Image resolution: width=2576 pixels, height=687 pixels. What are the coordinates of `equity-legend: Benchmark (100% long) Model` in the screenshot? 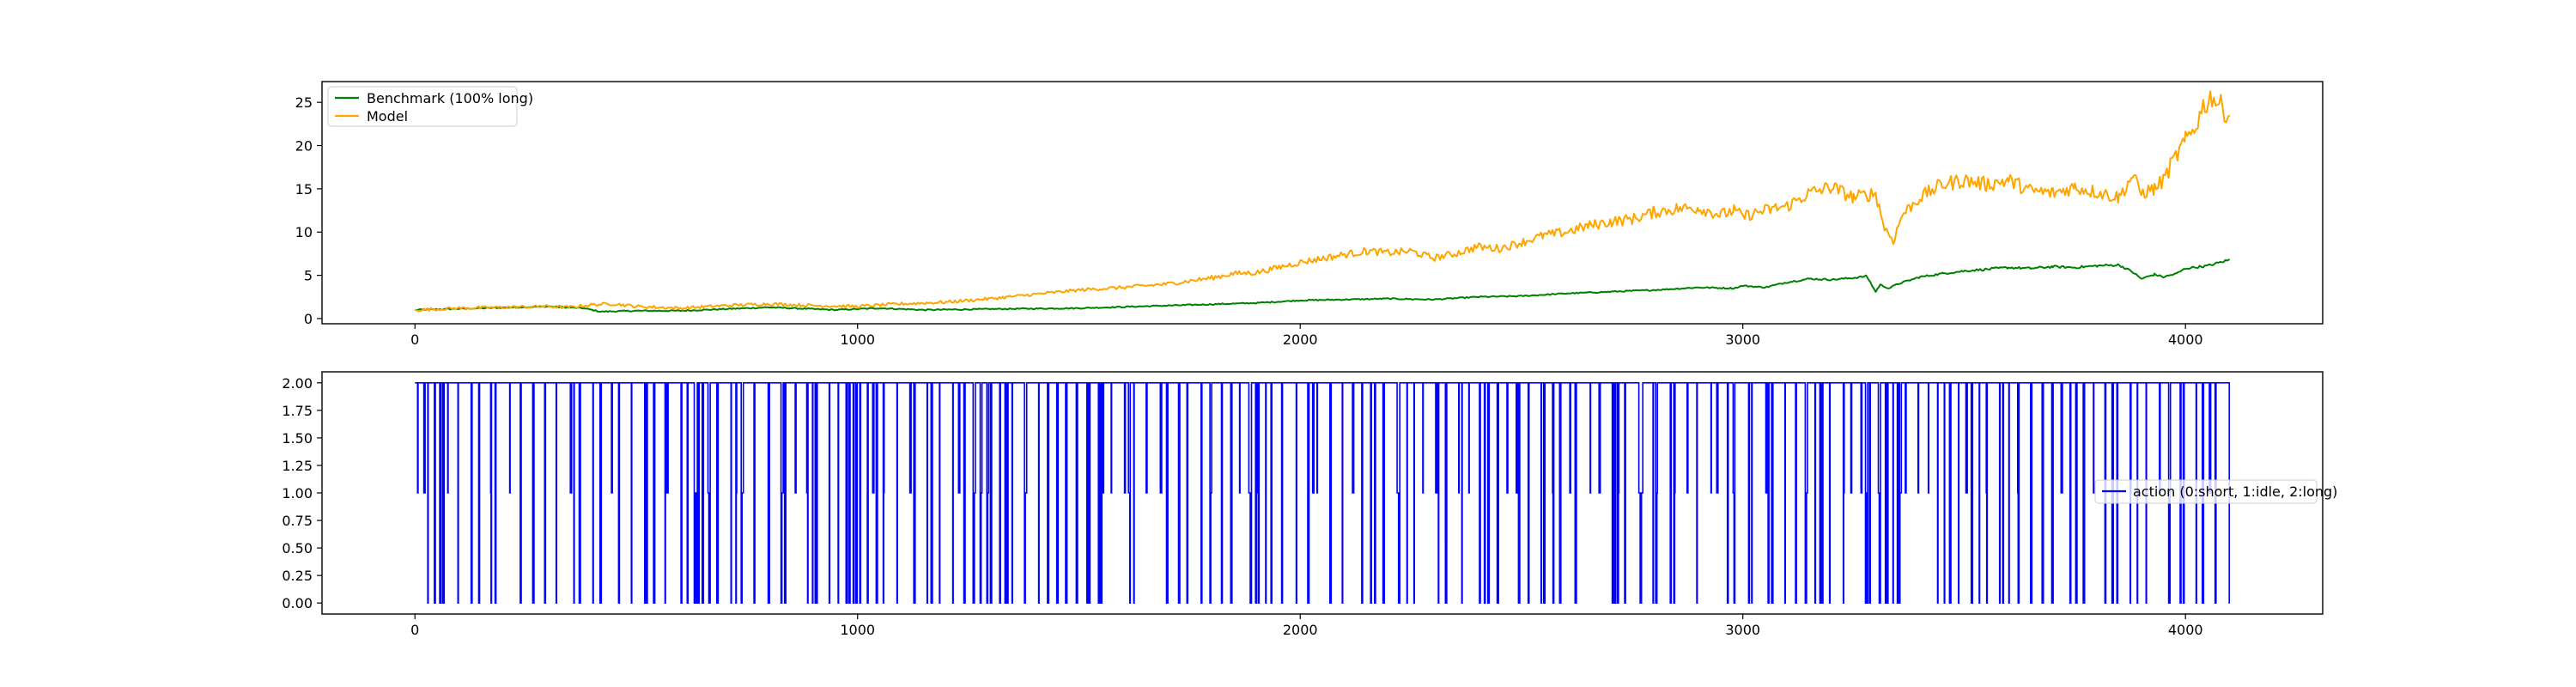 It's located at (430, 106).